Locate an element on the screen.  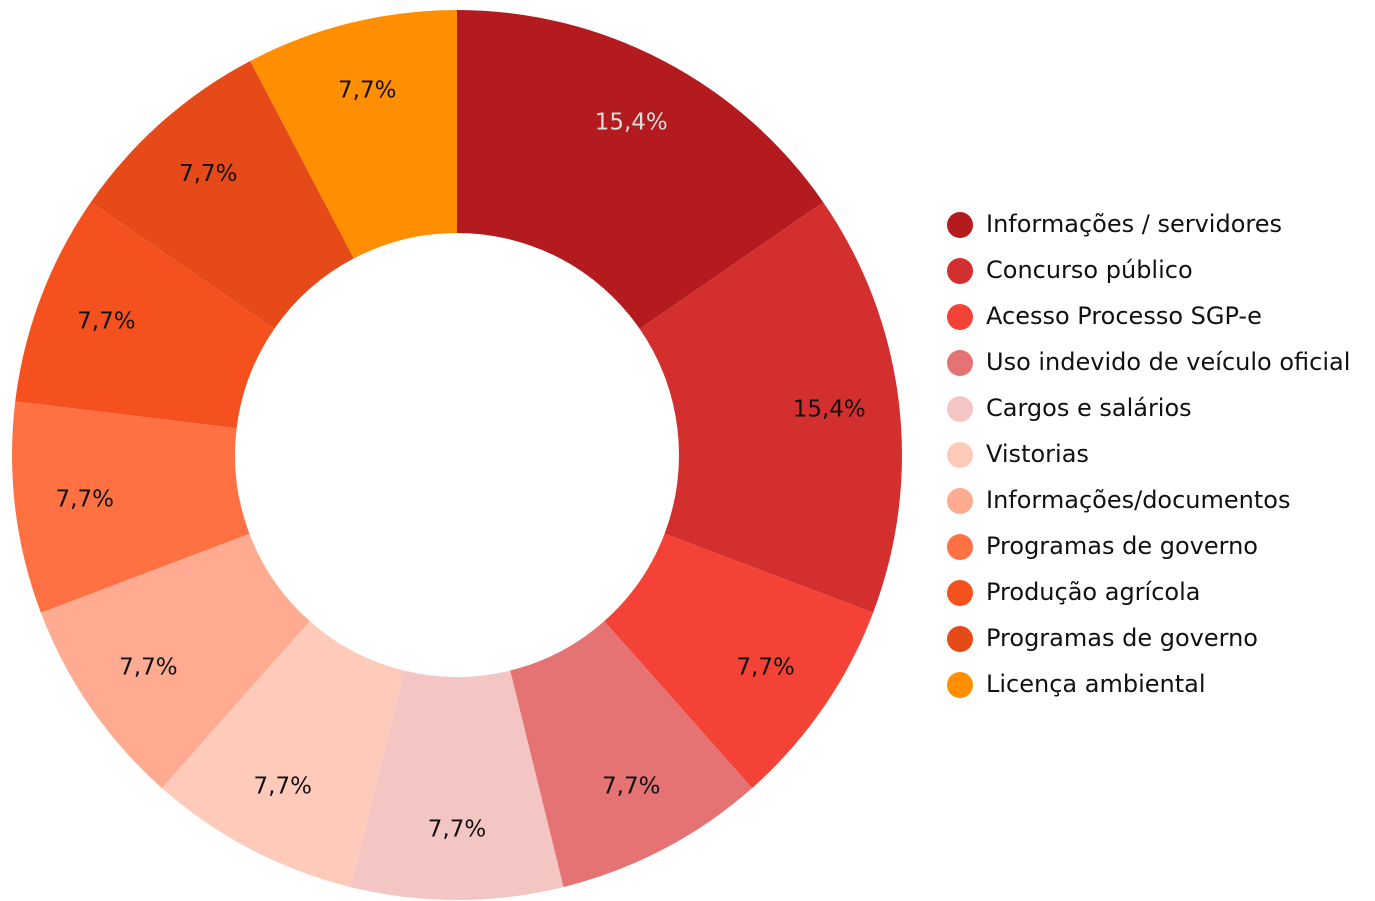
legend-label: Produção agrícola is located at coordinates (1093, 592).